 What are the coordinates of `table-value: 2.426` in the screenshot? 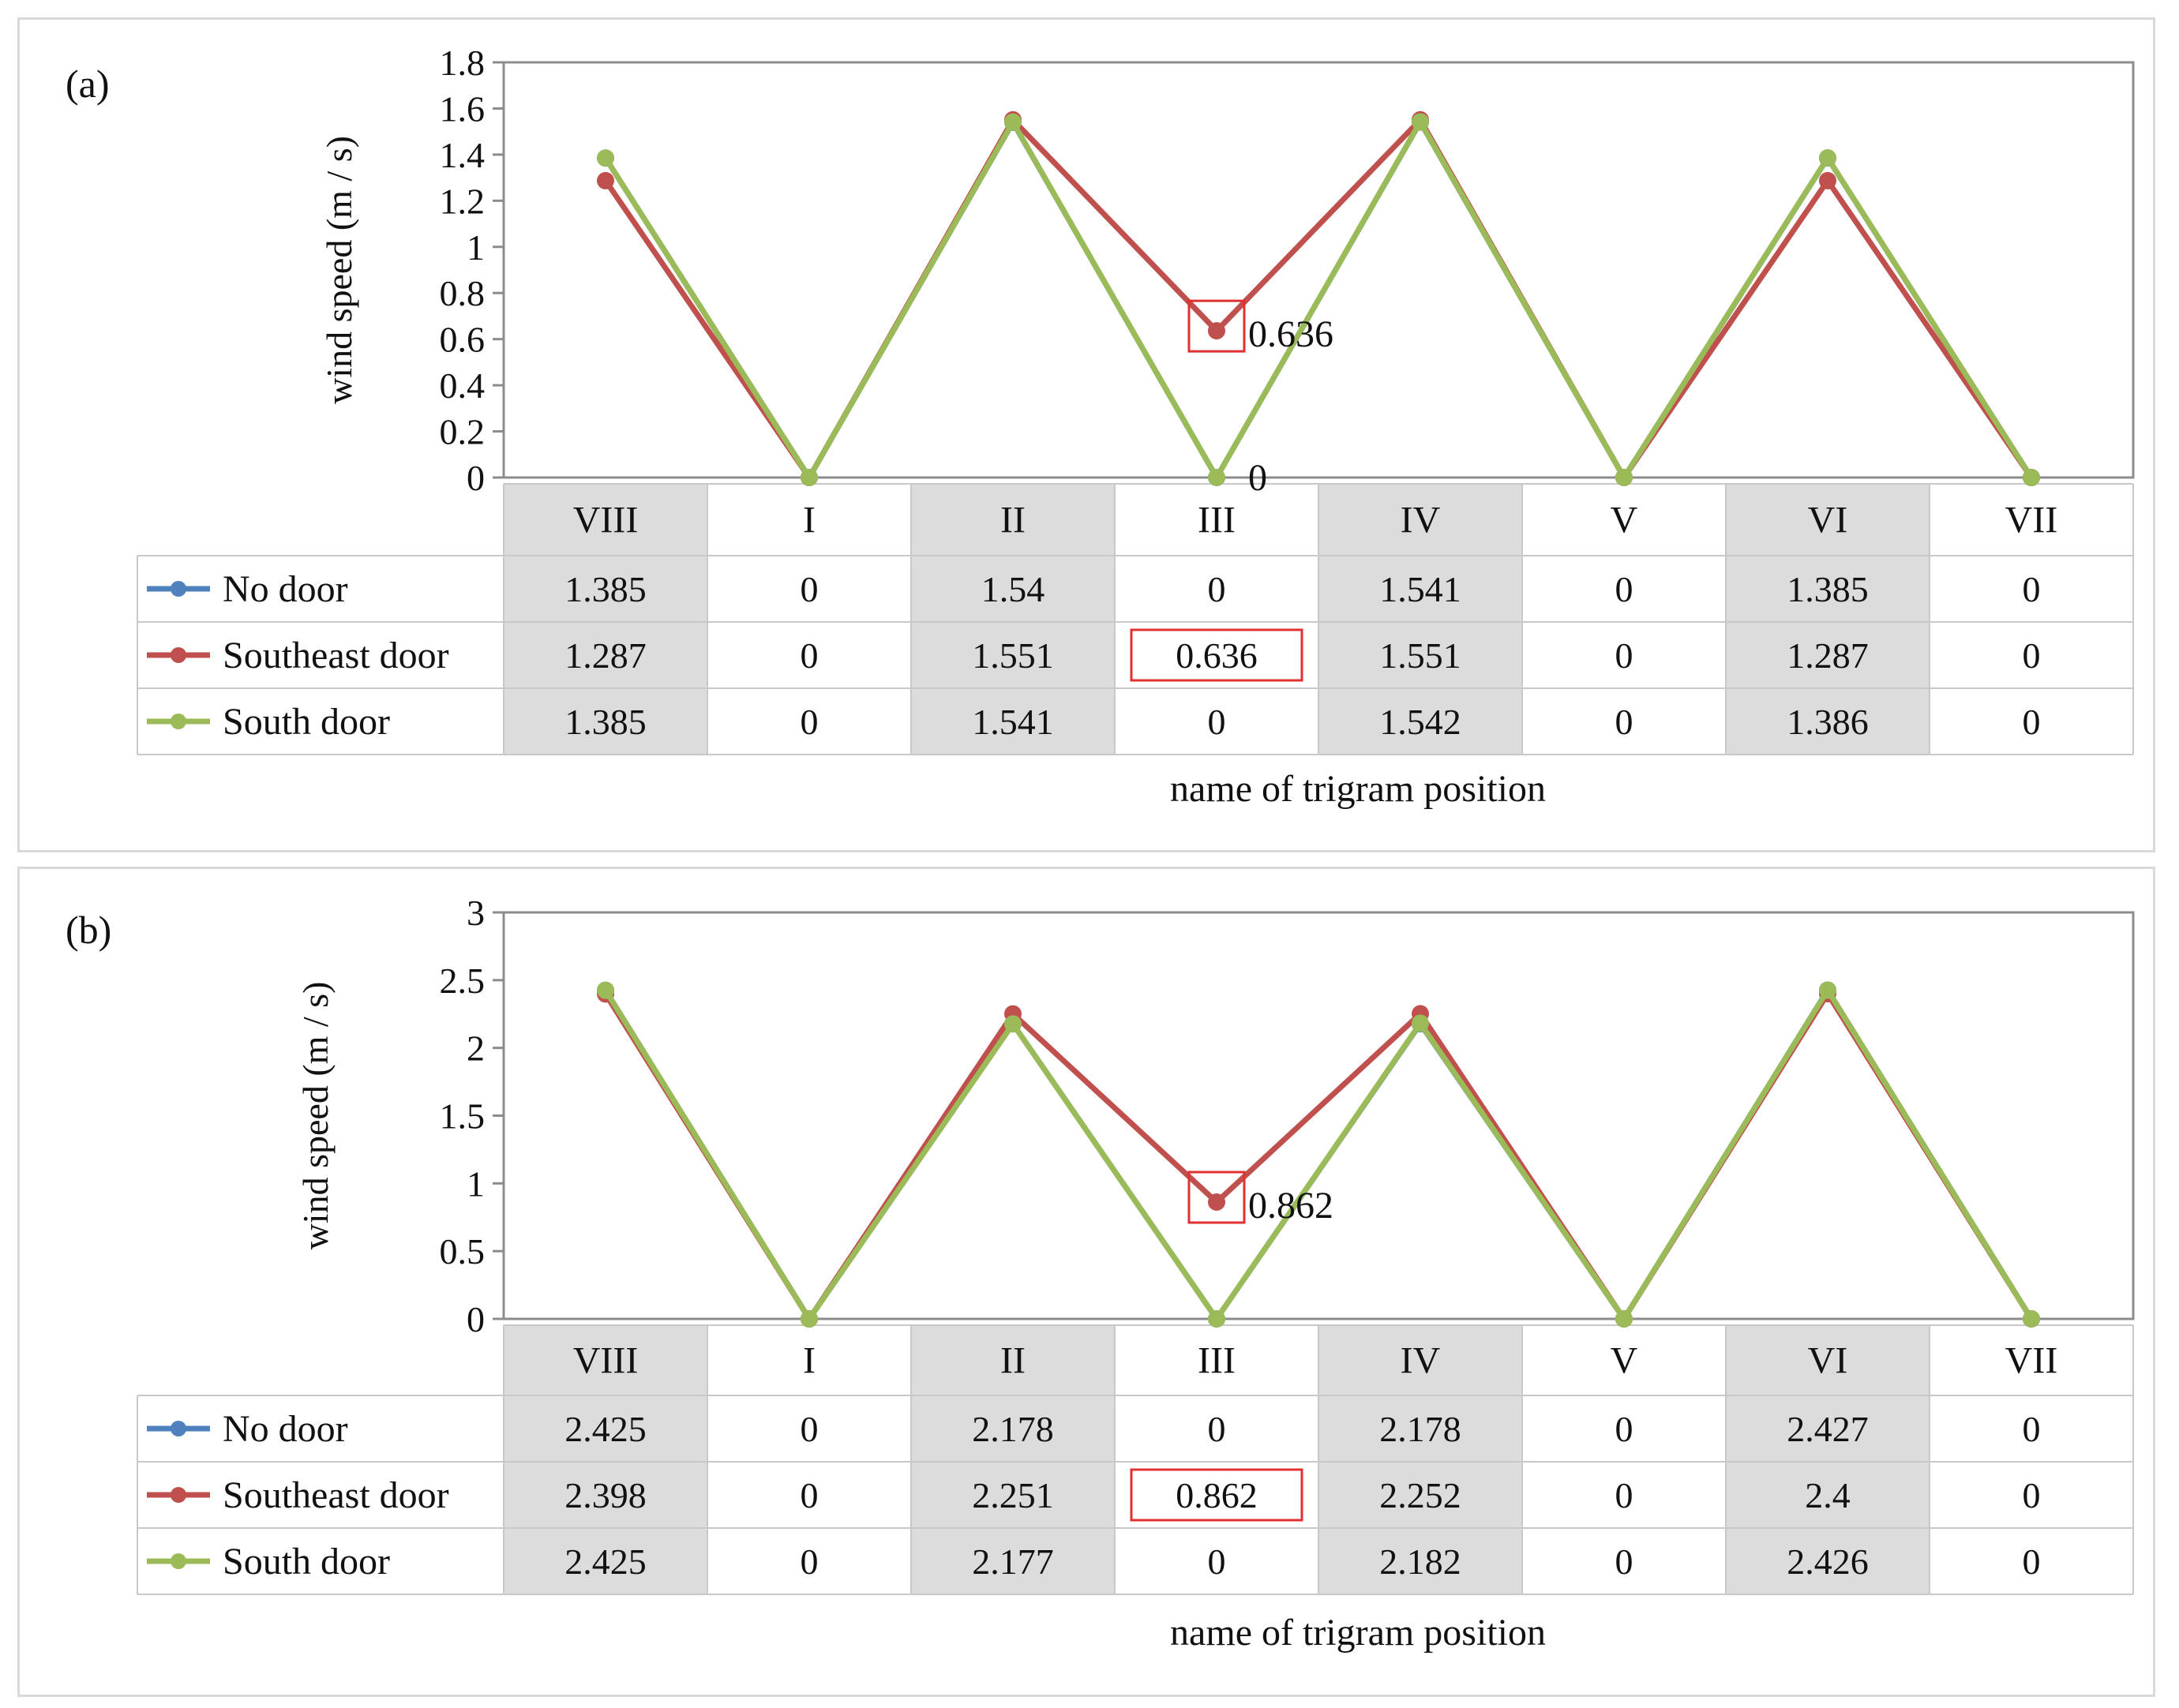 It's located at (1828, 1562).